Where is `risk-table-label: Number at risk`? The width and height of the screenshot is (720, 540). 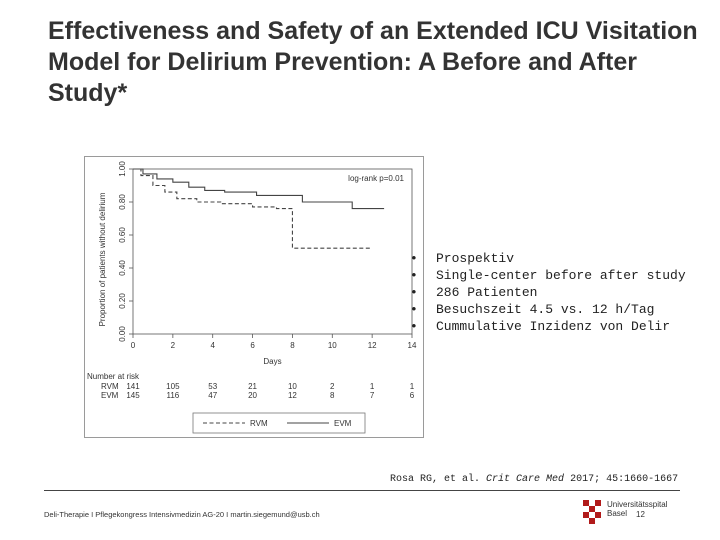
risk-table-label: Number at risk is located at coordinates (113, 376).